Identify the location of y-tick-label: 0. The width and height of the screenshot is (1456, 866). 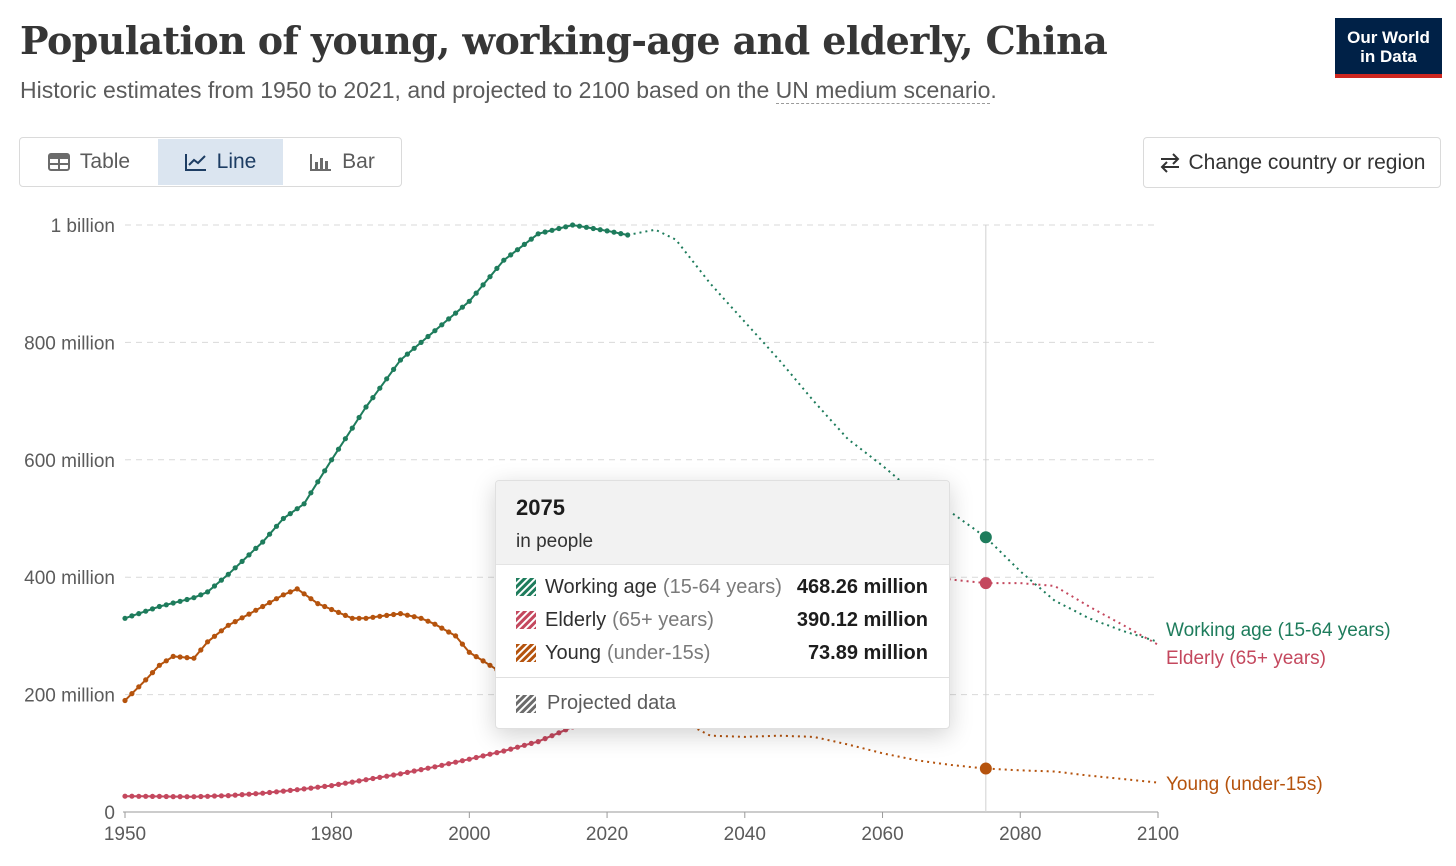
(109, 813).